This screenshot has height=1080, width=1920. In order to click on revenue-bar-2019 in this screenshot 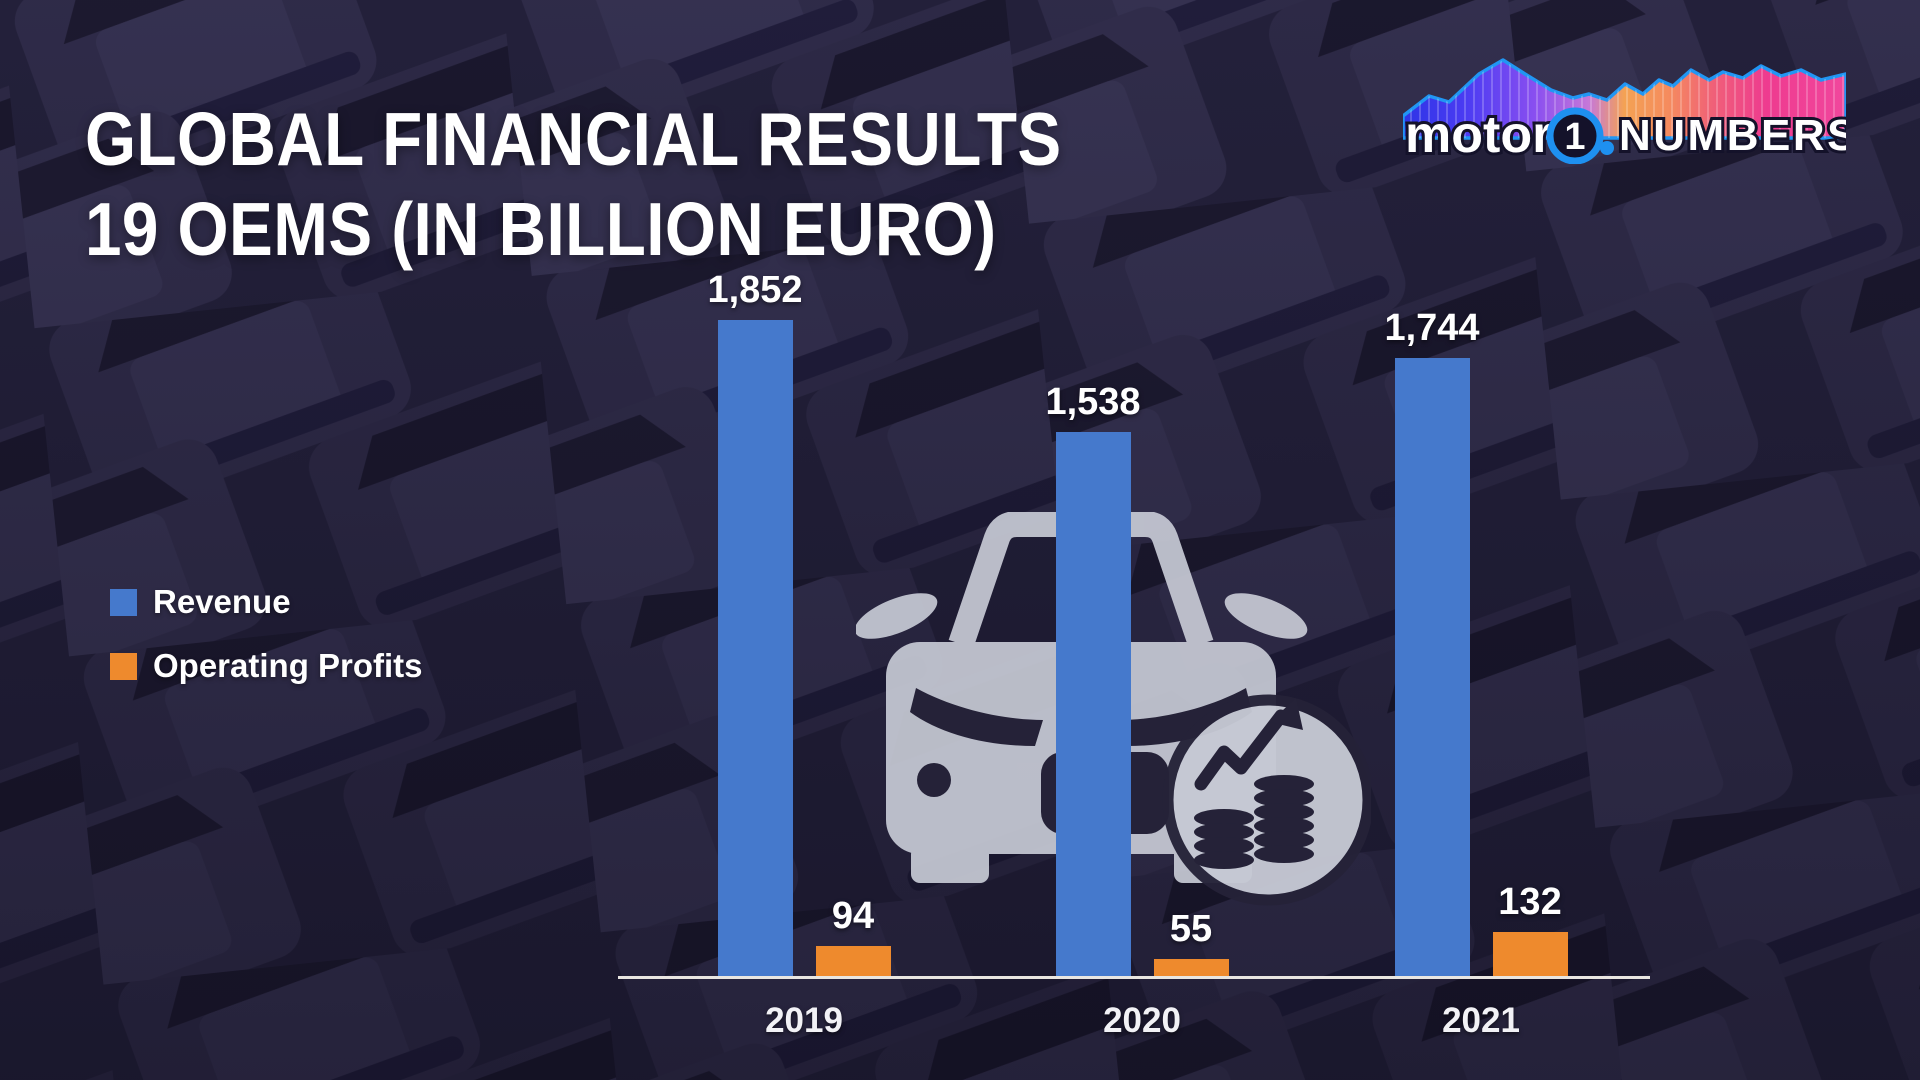, I will do `click(755, 649)`.